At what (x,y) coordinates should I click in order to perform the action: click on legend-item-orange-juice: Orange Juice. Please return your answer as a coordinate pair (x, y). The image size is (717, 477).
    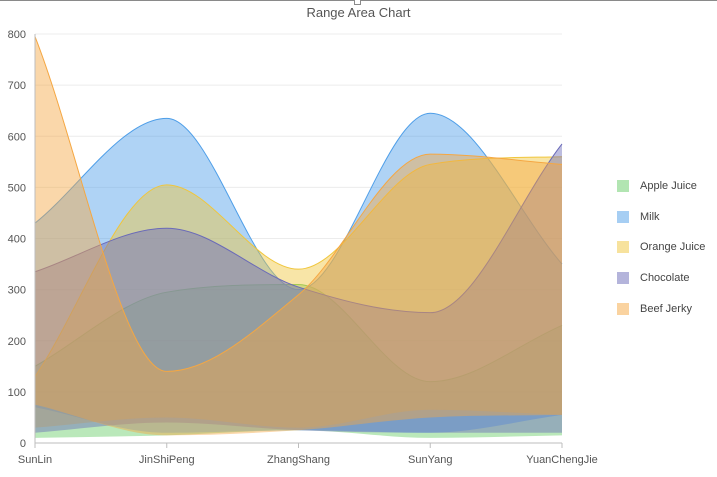
    Looking at the image, I should click on (661, 247).